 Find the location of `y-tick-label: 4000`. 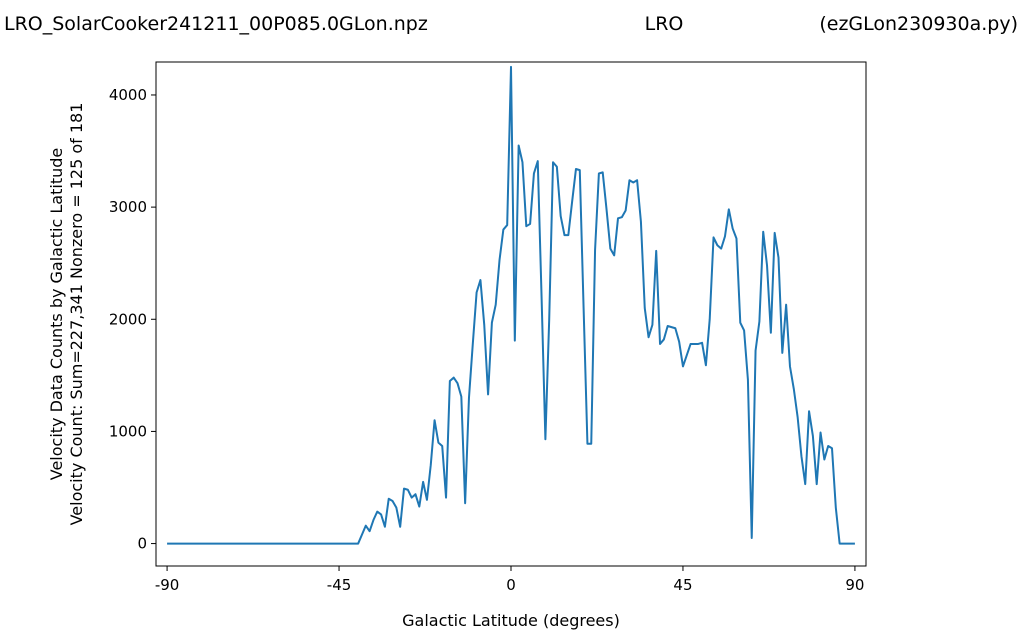

y-tick-label: 4000 is located at coordinates (128, 95).